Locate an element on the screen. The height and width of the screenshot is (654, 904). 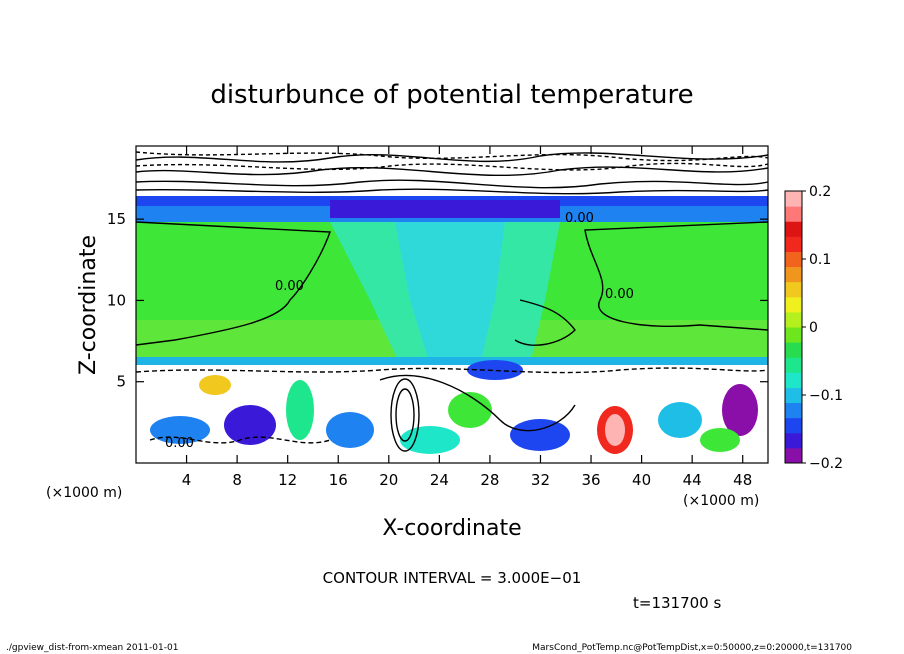
x-tick-label: 4 is located at coordinates (187, 480).